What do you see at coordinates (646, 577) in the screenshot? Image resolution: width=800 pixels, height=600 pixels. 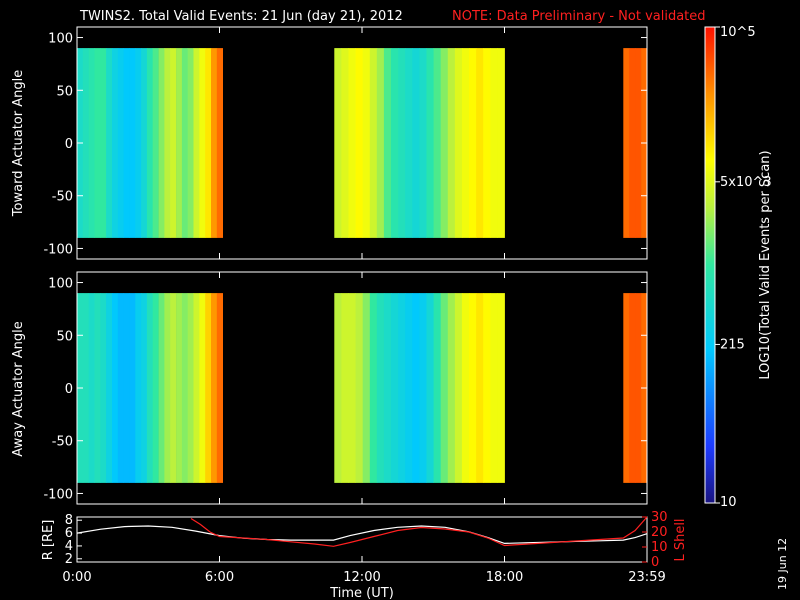 I see `time-tick-label: 23:59` at bounding box center [646, 577].